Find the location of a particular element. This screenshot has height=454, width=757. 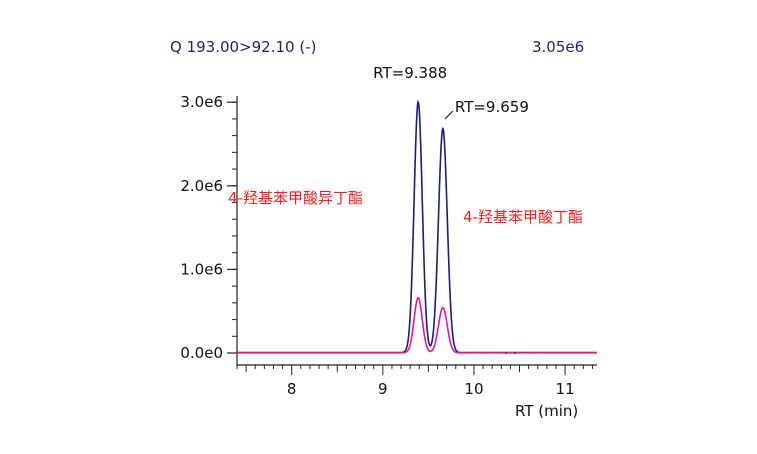

y-tick-label: 2.0e6 is located at coordinates (201, 186).